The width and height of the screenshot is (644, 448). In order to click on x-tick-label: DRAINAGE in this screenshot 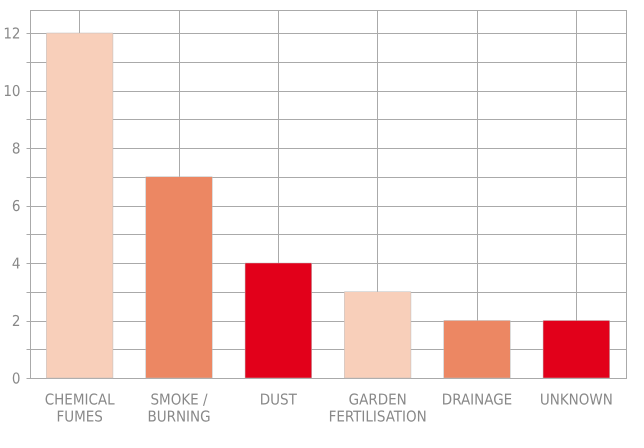, I will do `click(477, 399)`.